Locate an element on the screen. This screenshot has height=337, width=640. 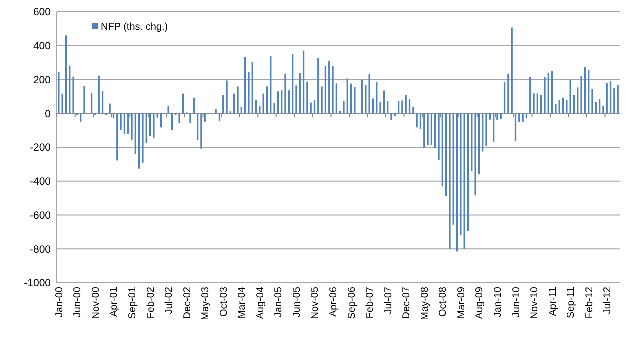
x-tick-label: Sep-06 is located at coordinates (352, 303).